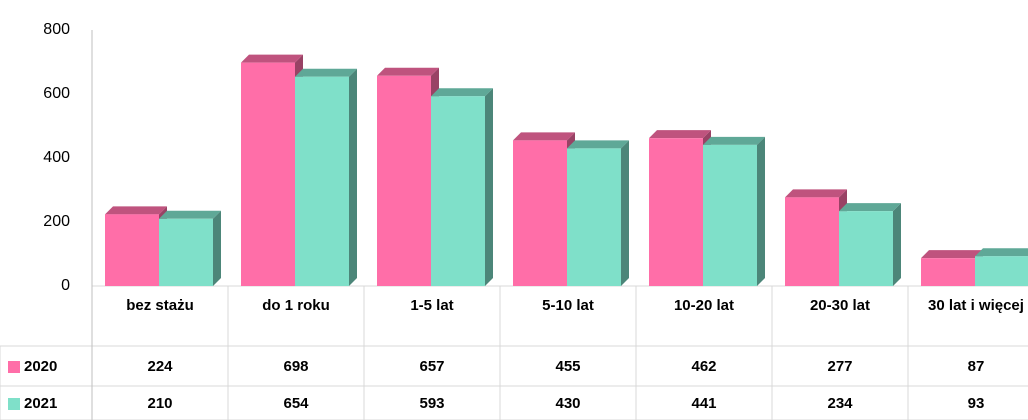 This screenshot has height=420, width=1028. I want to click on y-tick-label: 800, so click(56, 29).